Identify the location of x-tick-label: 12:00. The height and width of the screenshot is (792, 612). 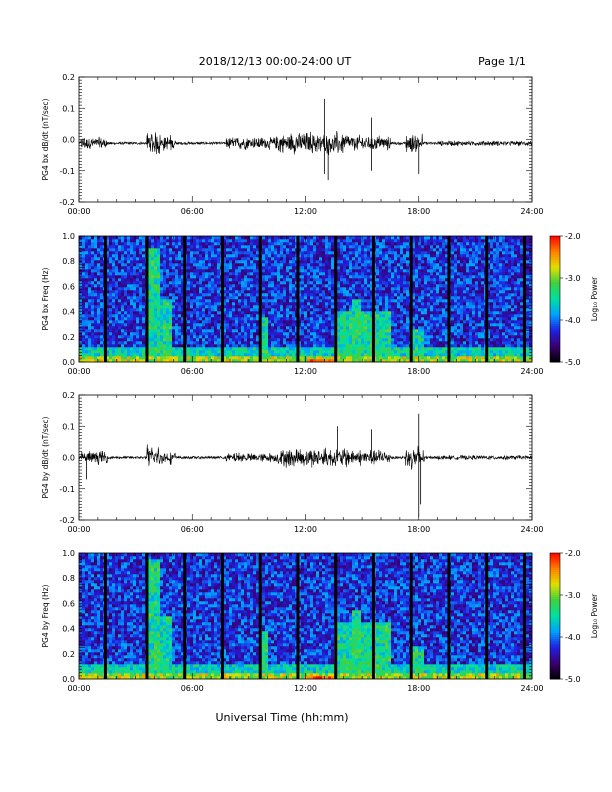
(305, 211).